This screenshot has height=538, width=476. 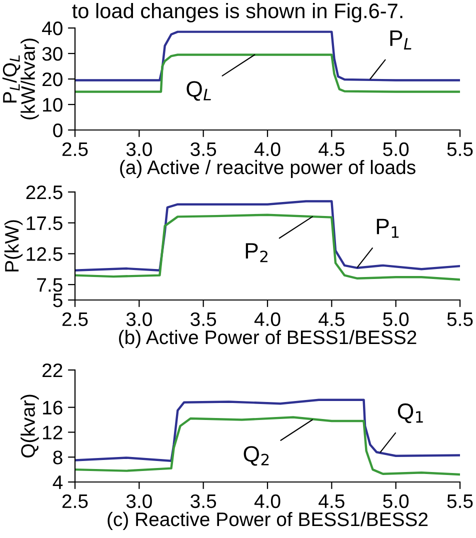 I want to click on y-axis-title: P(kW), so click(x=13, y=246).